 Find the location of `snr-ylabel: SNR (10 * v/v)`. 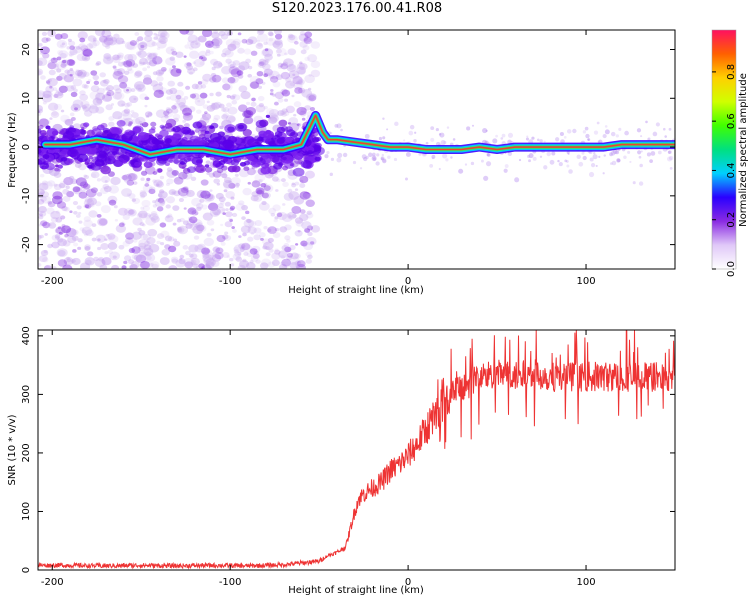

snr-ylabel: SNR (10 * v/v) is located at coordinates (12, 449).